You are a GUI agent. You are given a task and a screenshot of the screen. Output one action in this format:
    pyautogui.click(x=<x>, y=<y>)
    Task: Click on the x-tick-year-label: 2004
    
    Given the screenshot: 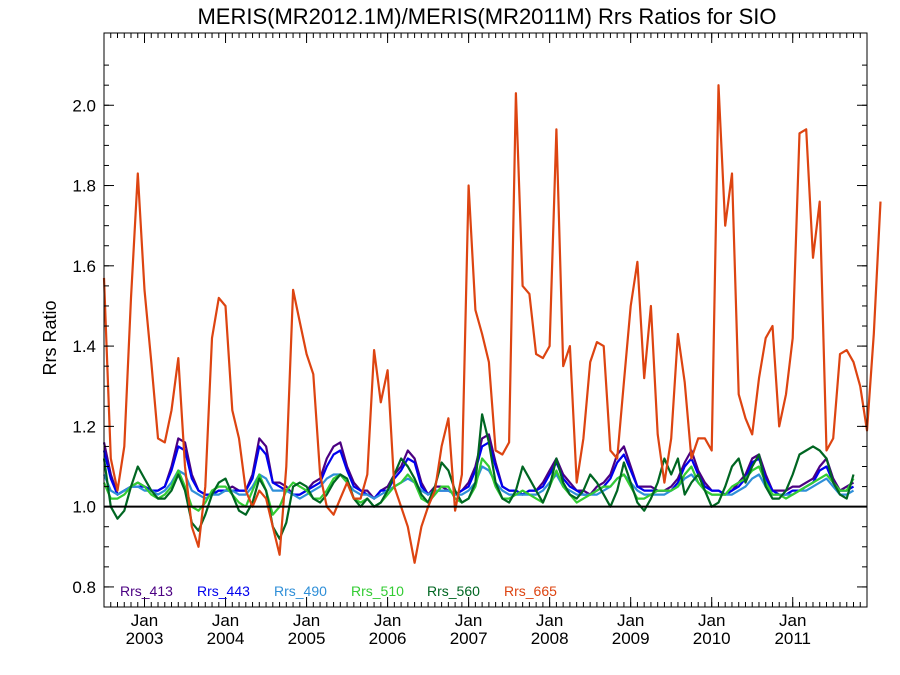 What is the action you would take?
    pyautogui.click(x=226, y=638)
    